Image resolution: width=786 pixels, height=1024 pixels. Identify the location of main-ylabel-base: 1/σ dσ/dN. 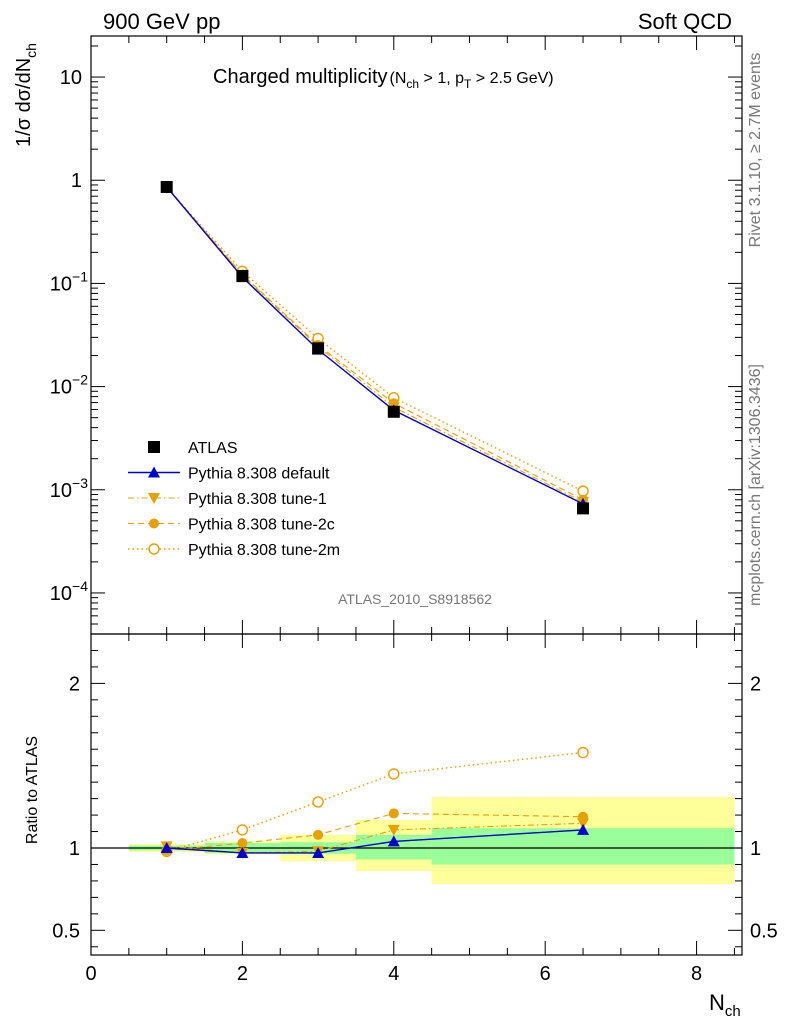
(24, 102).